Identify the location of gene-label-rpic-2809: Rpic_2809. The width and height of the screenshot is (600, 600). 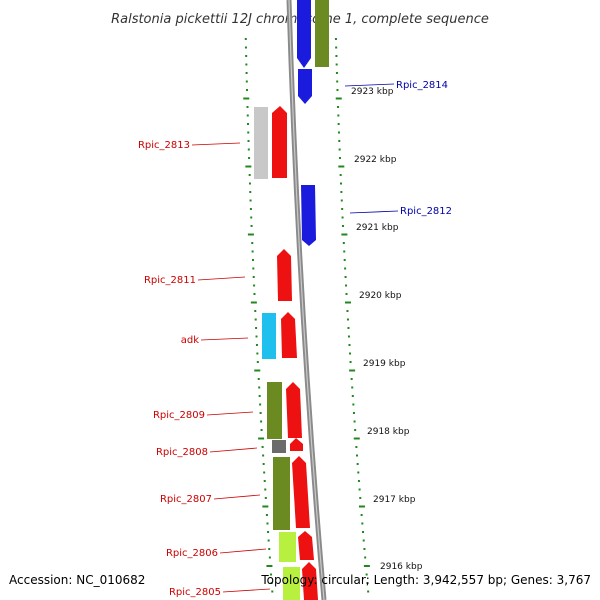
(179, 415).